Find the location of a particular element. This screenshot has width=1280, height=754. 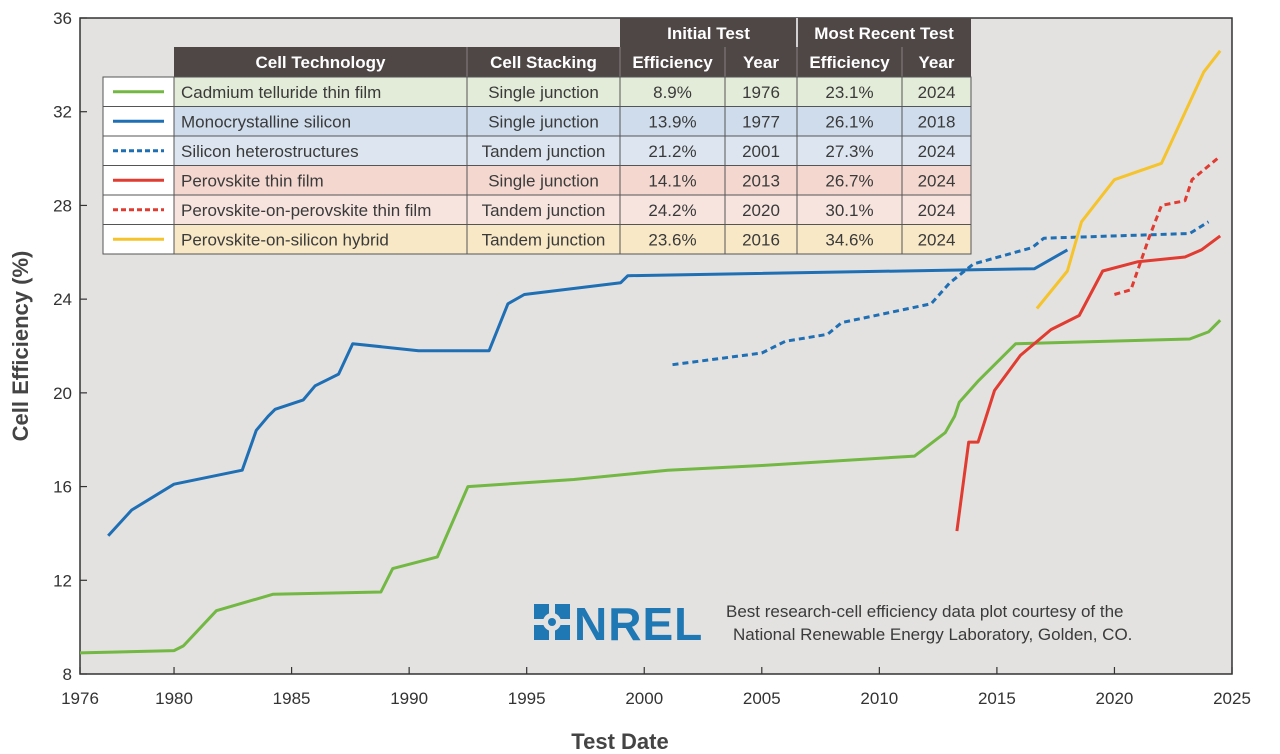

y-tick-label: 36 is located at coordinates (62, 18).